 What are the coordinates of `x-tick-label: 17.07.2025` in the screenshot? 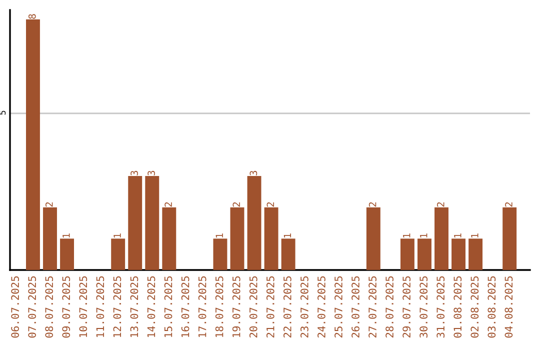 It's located at (202, 307).